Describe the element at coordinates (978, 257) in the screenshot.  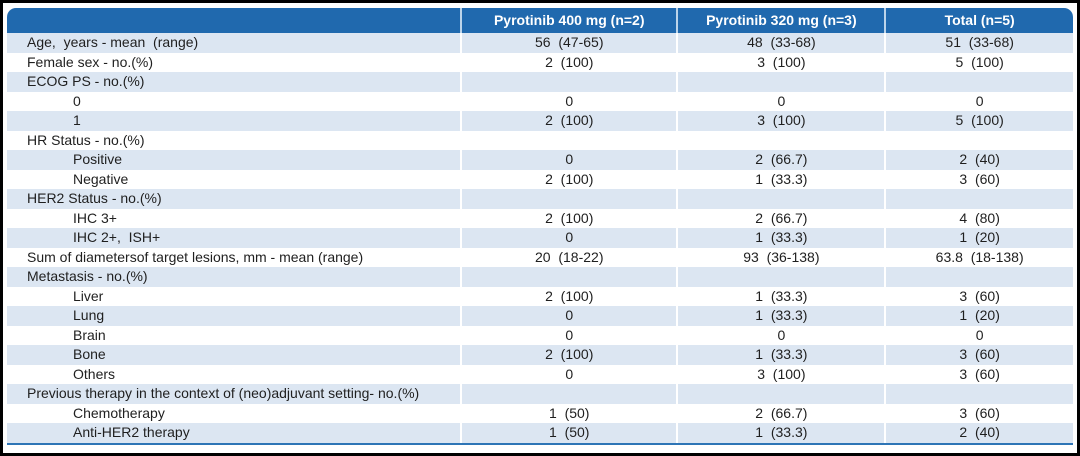
I see `value-cell: 63.8 (18-138)` at that location.